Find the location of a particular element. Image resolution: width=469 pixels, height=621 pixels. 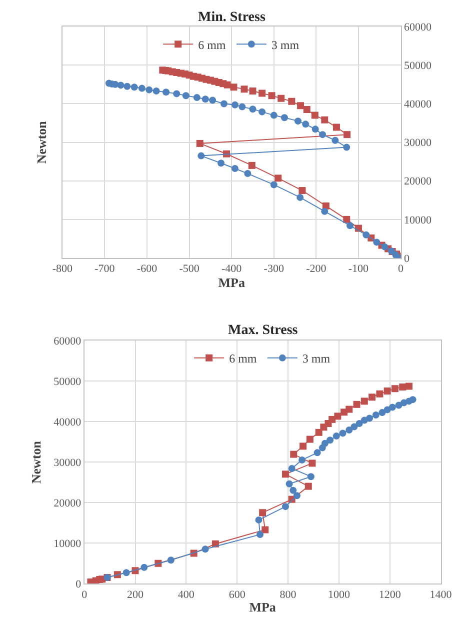

x-tick-label: 1400 is located at coordinates (441, 594).